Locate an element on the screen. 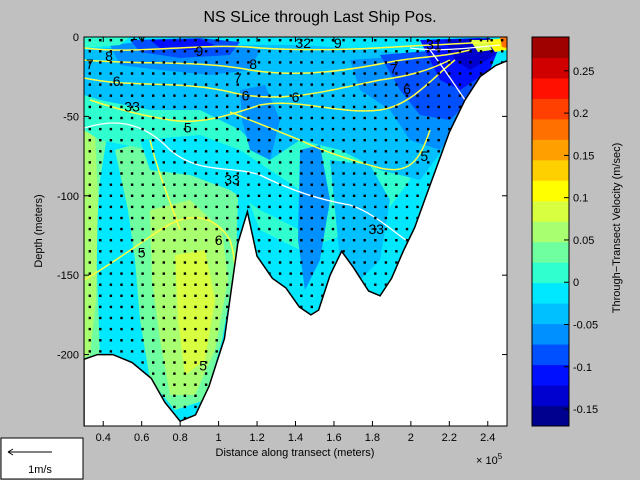 Image resolution: width=640 pixels, height=480 pixels. contour-label: 9 is located at coordinates (338, 43).